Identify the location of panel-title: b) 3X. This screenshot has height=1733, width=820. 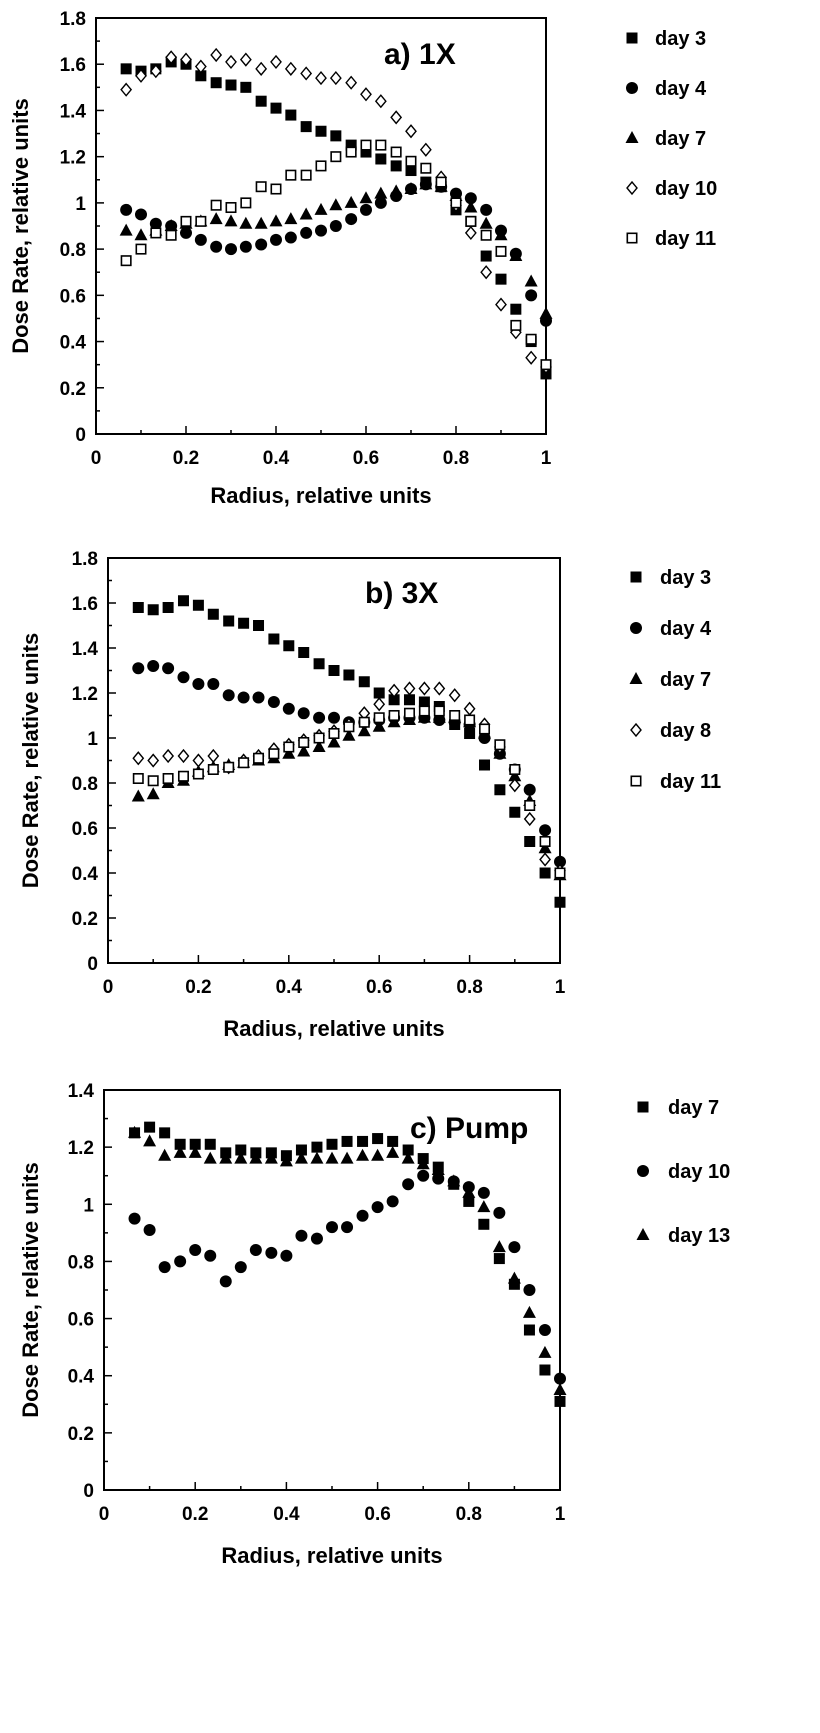
(401, 593).